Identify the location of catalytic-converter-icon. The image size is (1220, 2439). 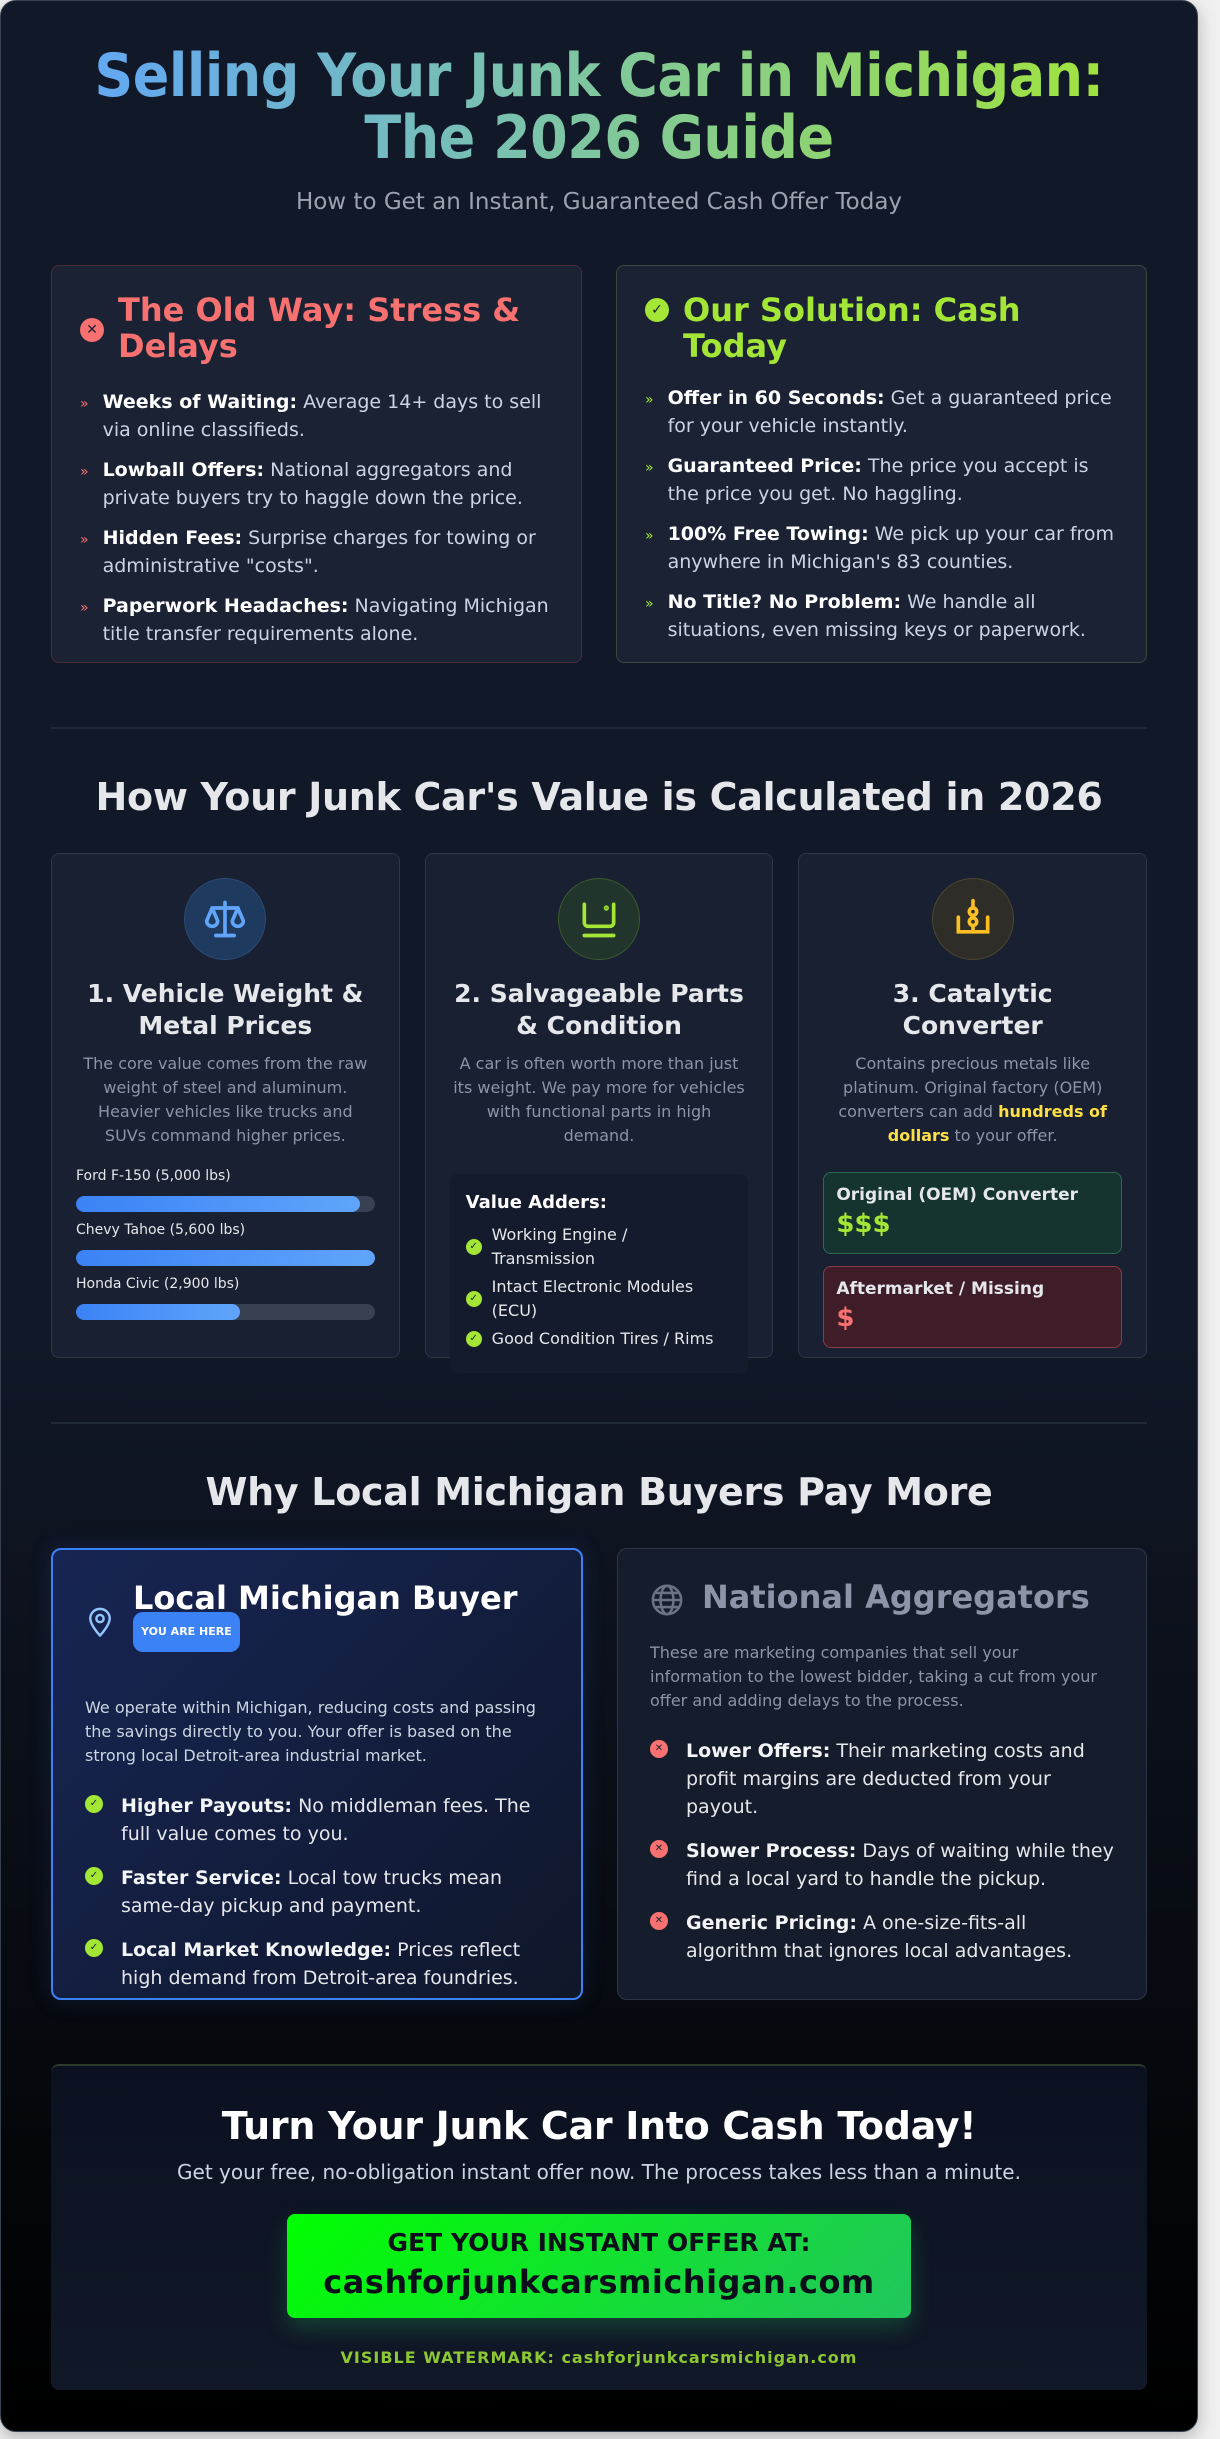
(972, 919).